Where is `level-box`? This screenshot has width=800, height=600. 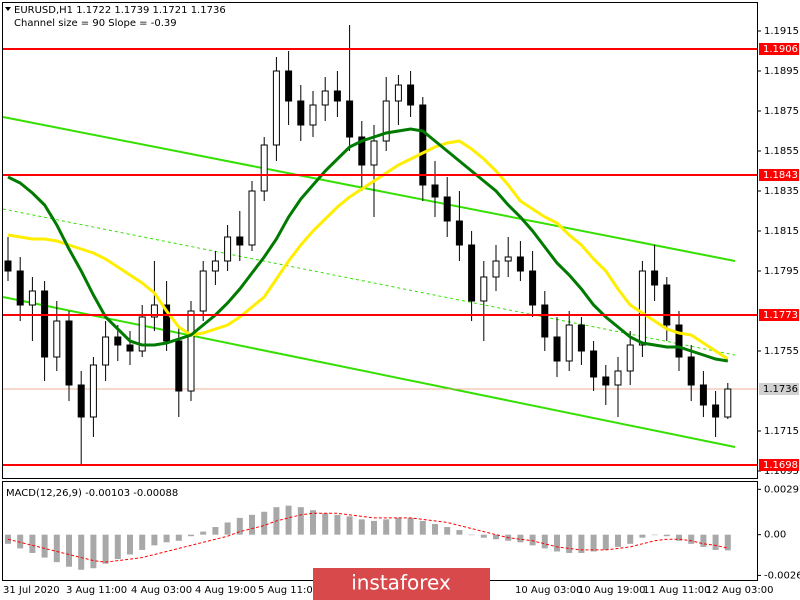 level-box is located at coordinates (779, 465).